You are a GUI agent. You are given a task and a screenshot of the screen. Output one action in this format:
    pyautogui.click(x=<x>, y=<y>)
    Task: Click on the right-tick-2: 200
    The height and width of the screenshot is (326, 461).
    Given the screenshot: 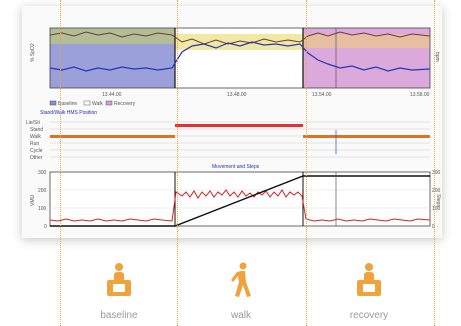 What is the action you would take?
    pyautogui.click(x=436, y=191)
    